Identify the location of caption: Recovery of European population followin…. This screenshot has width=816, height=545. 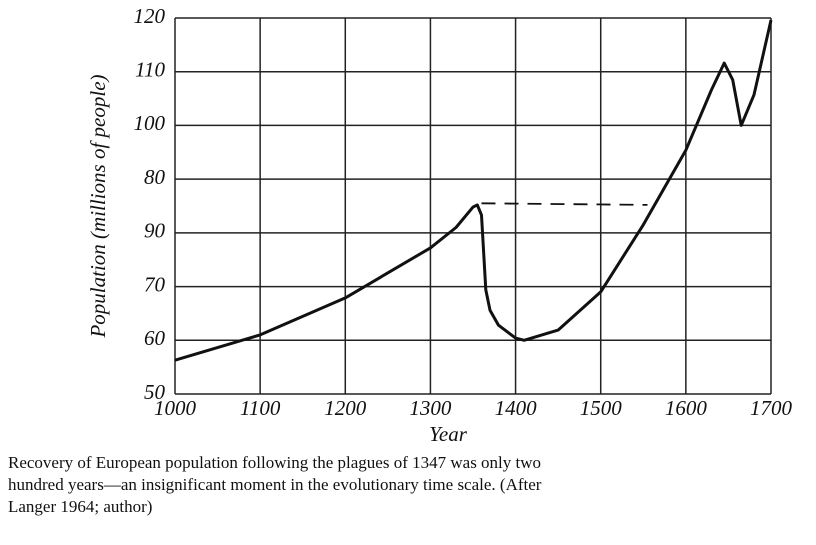
(408, 485).